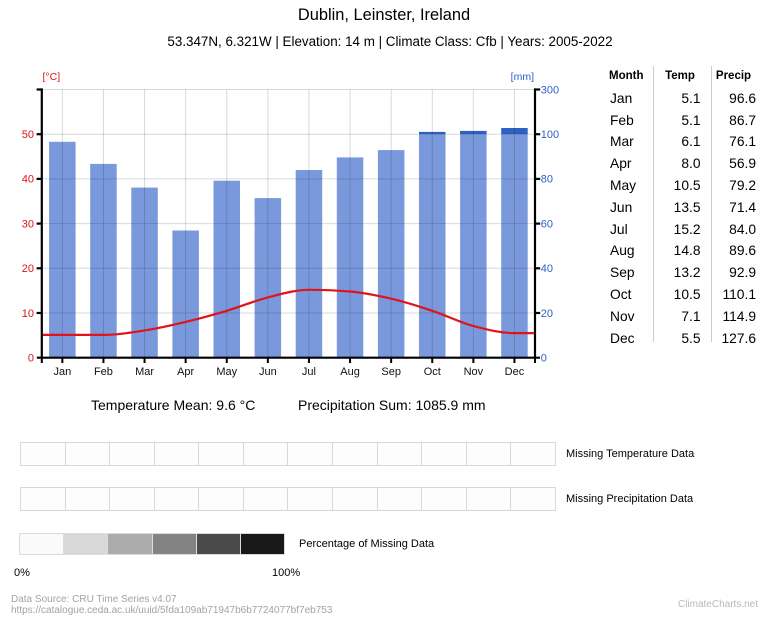  What do you see at coordinates (550, 135) in the screenshot?
I see `svg-text: 100` at bounding box center [550, 135].